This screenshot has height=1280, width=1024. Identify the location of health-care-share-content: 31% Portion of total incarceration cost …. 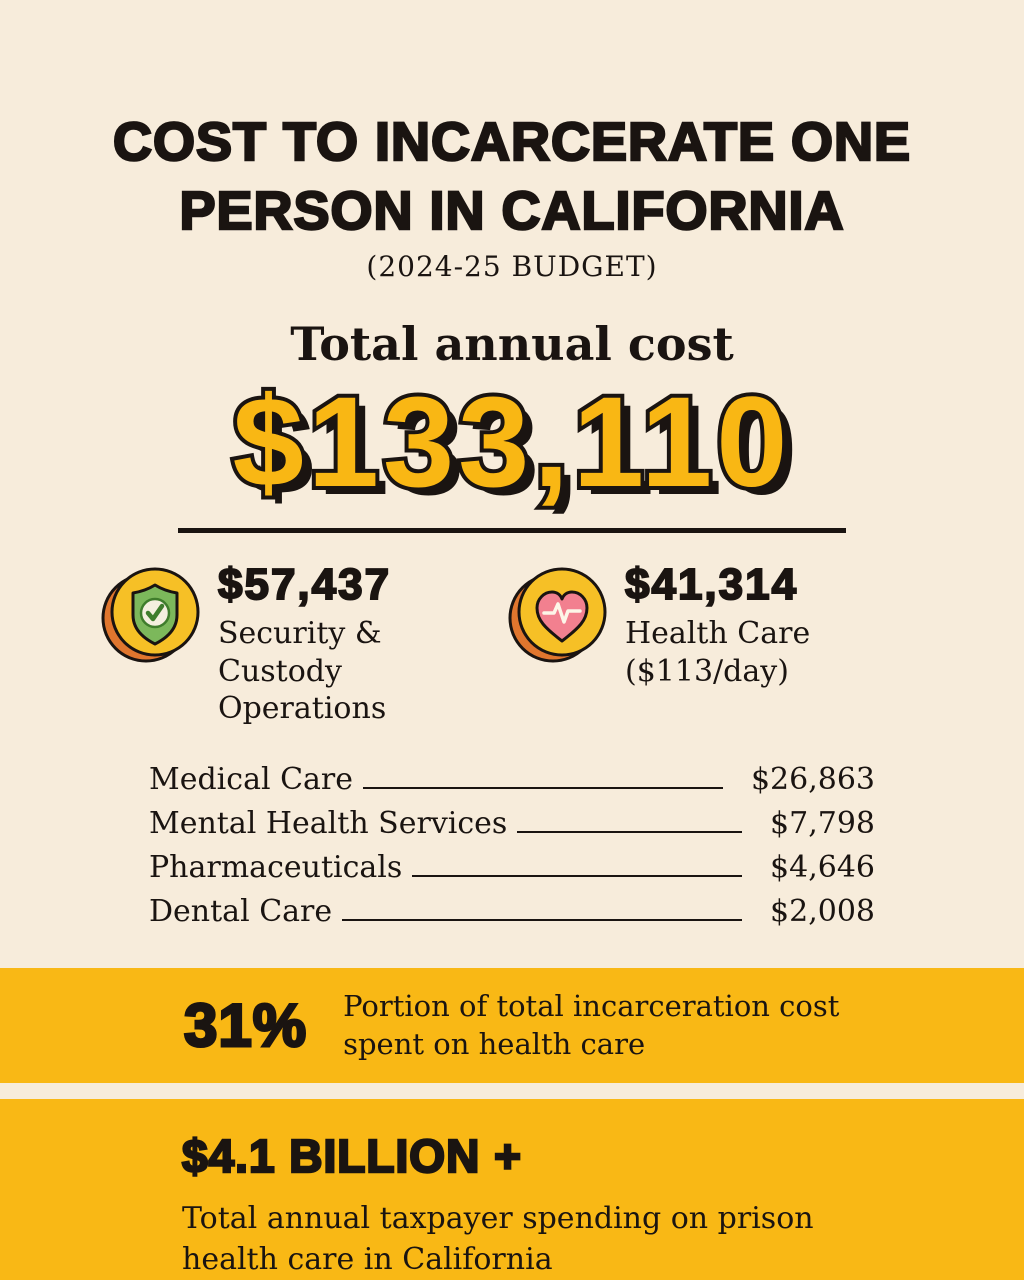
(532, 1025).